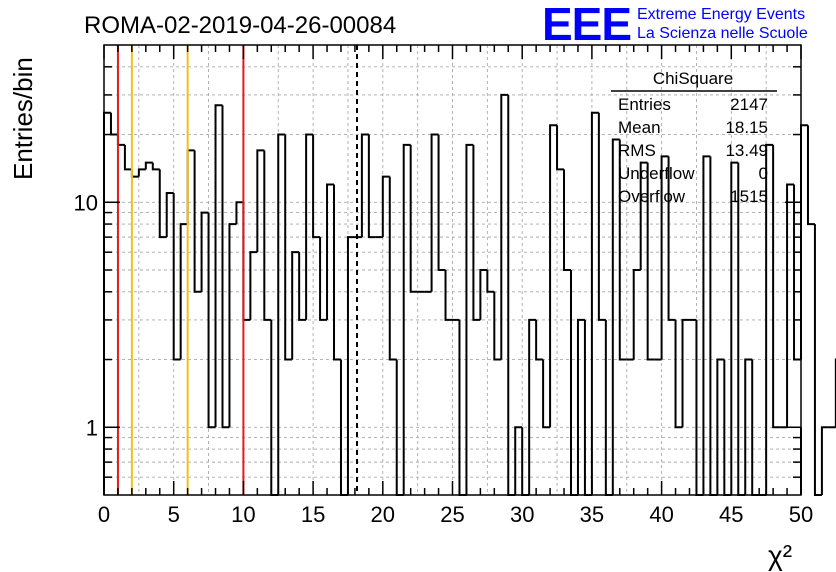 Image resolution: width=836 pixels, height=572 pixels. Describe the element at coordinates (746, 150) in the screenshot. I see `stats-value: 13.49` at that location.